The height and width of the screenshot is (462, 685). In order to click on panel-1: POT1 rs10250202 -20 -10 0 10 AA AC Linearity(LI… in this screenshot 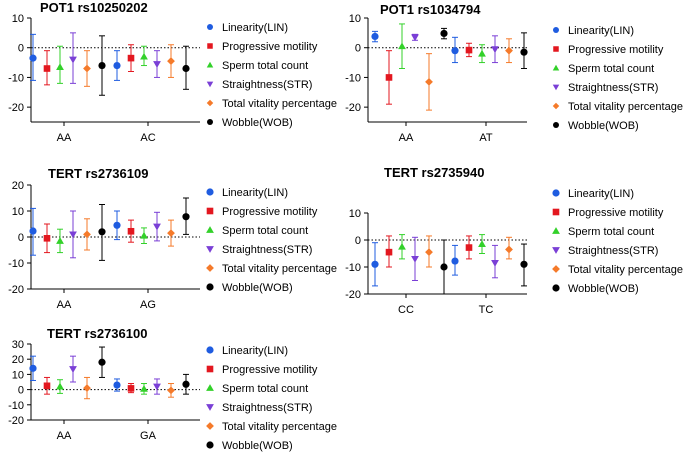, I will do `click(172, 72)`.